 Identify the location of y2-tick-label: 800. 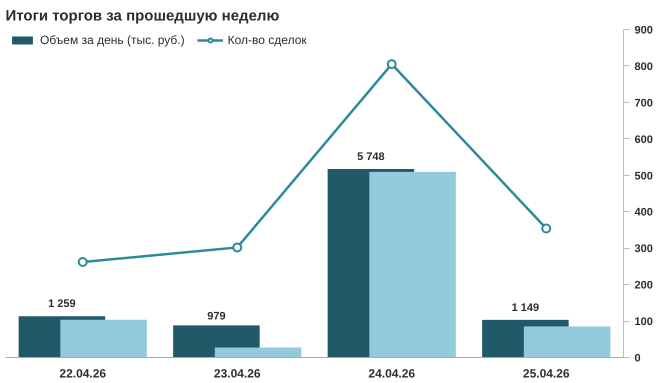
(643, 66).